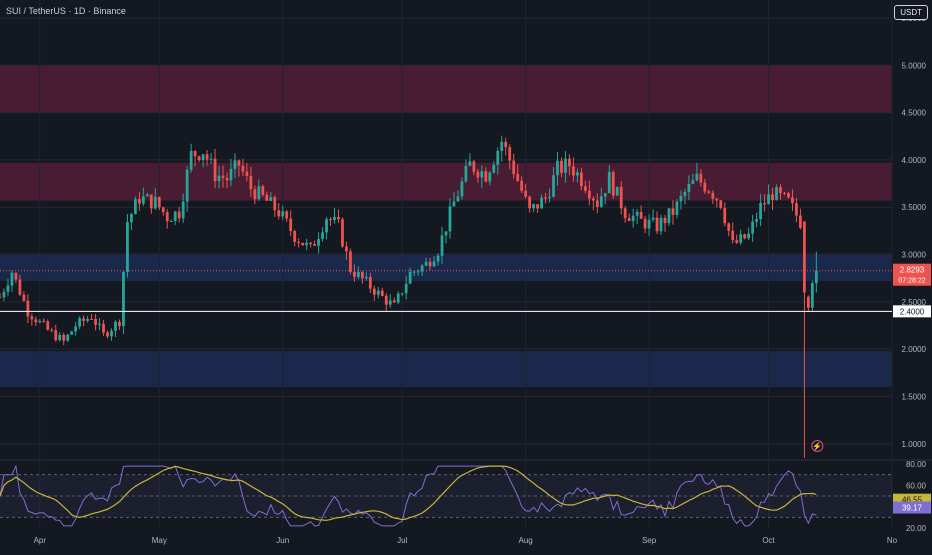  Describe the element at coordinates (911, 12) in the screenshot. I see `currency-badge: USDT` at that location.